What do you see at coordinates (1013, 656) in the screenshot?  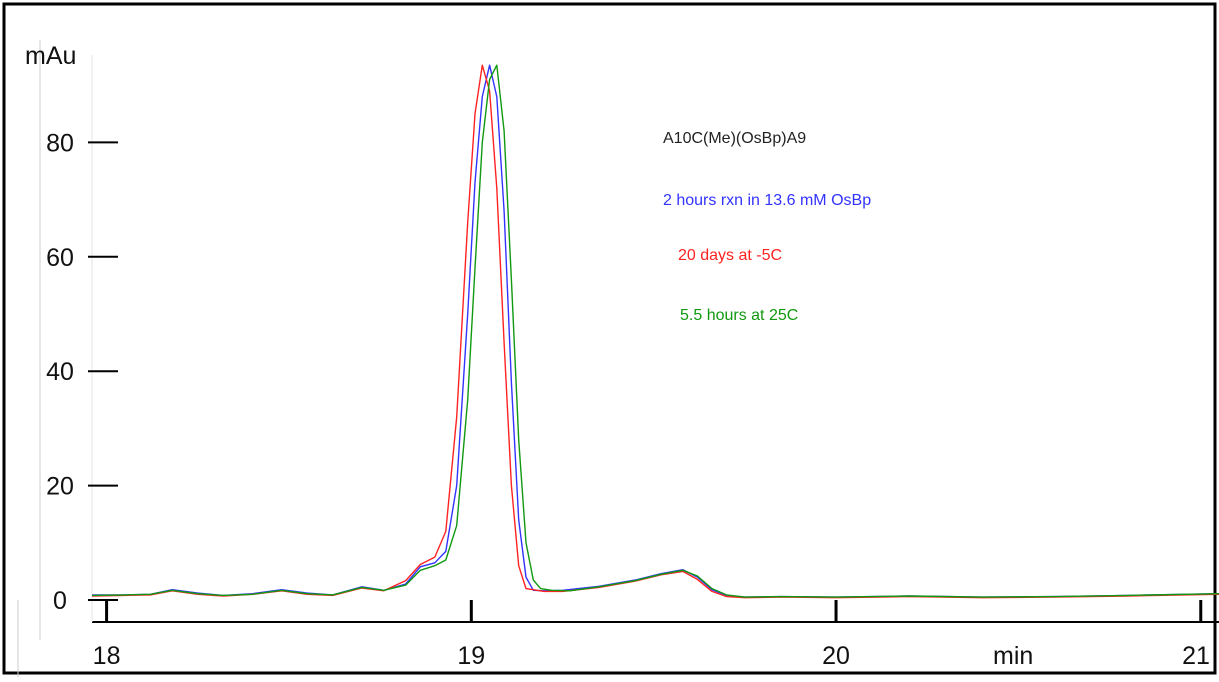 I see `x-unit-label: min` at bounding box center [1013, 656].